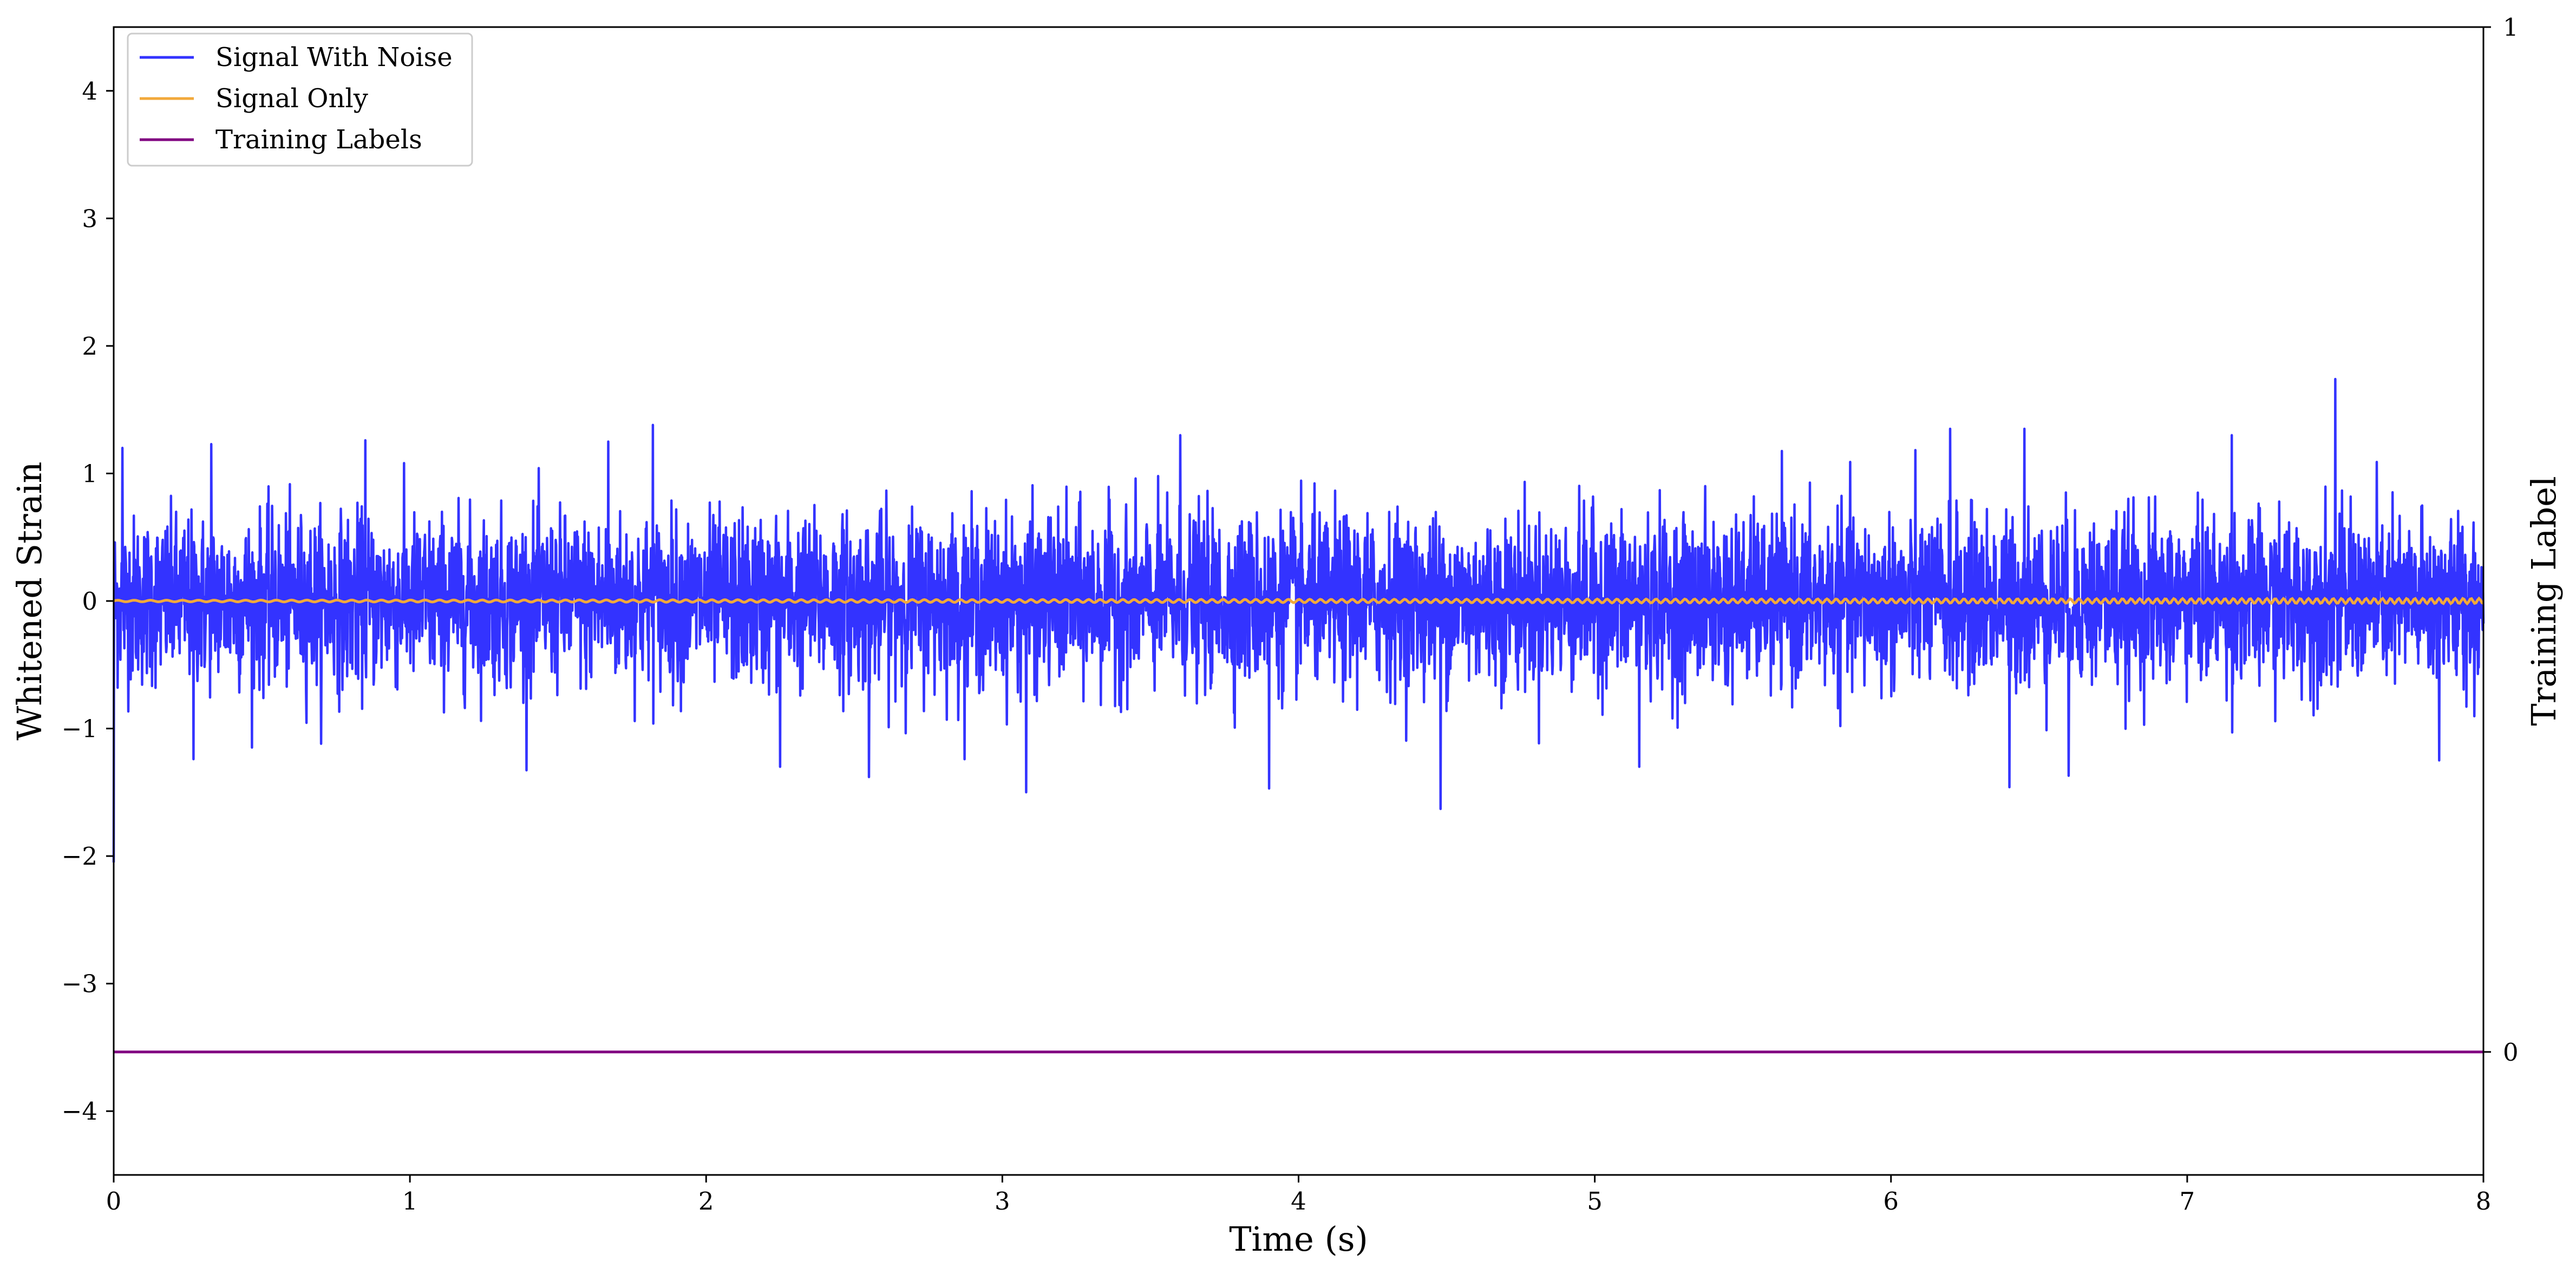 The width and height of the screenshot is (2576, 1274). I want to click on x-tick-label: 6, so click(1891, 1201).